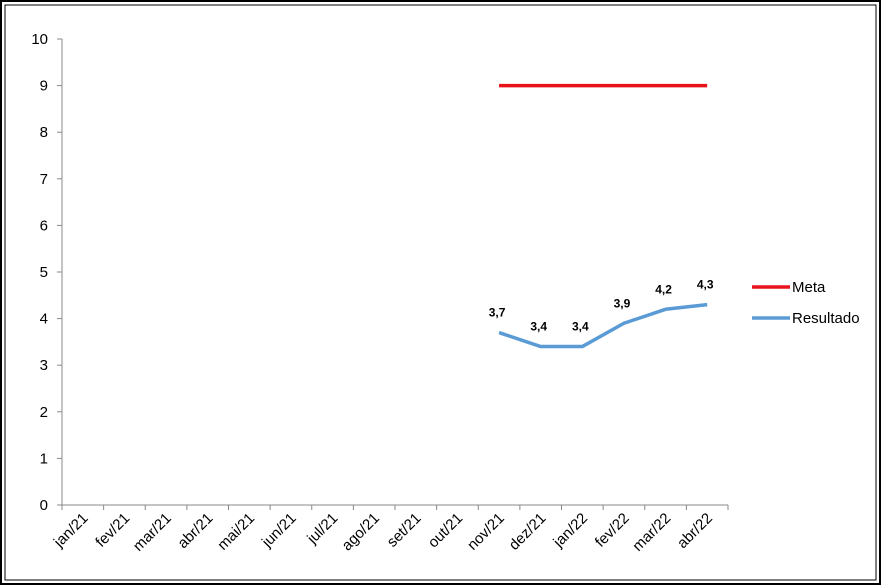 The height and width of the screenshot is (585, 881). What do you see at coordinates (622, 303) in the screenshot?
I see `data-label: 3,9` at bounding box center [622, 303].